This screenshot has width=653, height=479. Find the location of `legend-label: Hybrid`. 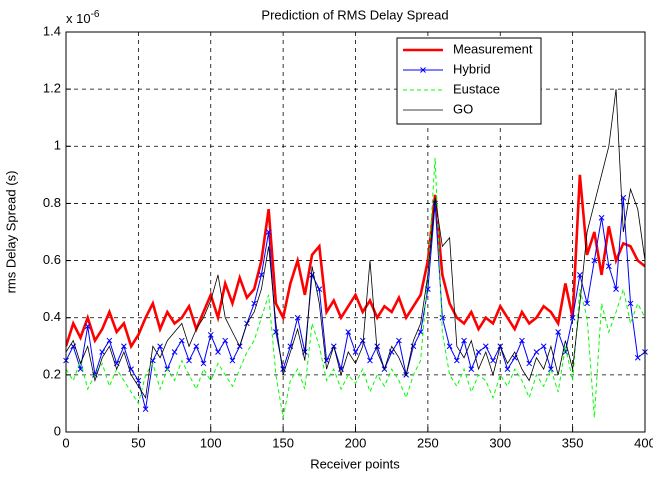

legend-label: Hybrid is located at coordinates (472, 68).